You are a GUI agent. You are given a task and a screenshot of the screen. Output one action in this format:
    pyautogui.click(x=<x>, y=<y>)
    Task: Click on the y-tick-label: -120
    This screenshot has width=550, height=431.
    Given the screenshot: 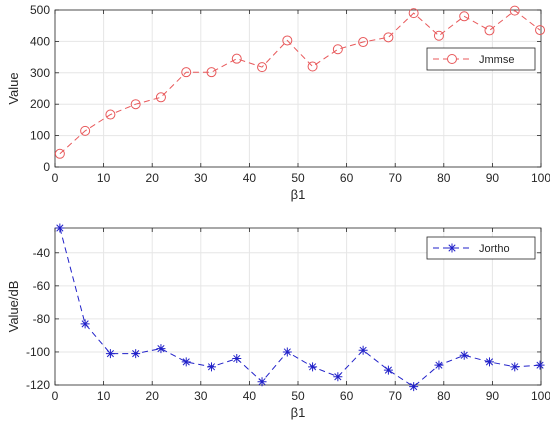 What is the action you would take?
    pyautogui.click(x=38, y=385)
    